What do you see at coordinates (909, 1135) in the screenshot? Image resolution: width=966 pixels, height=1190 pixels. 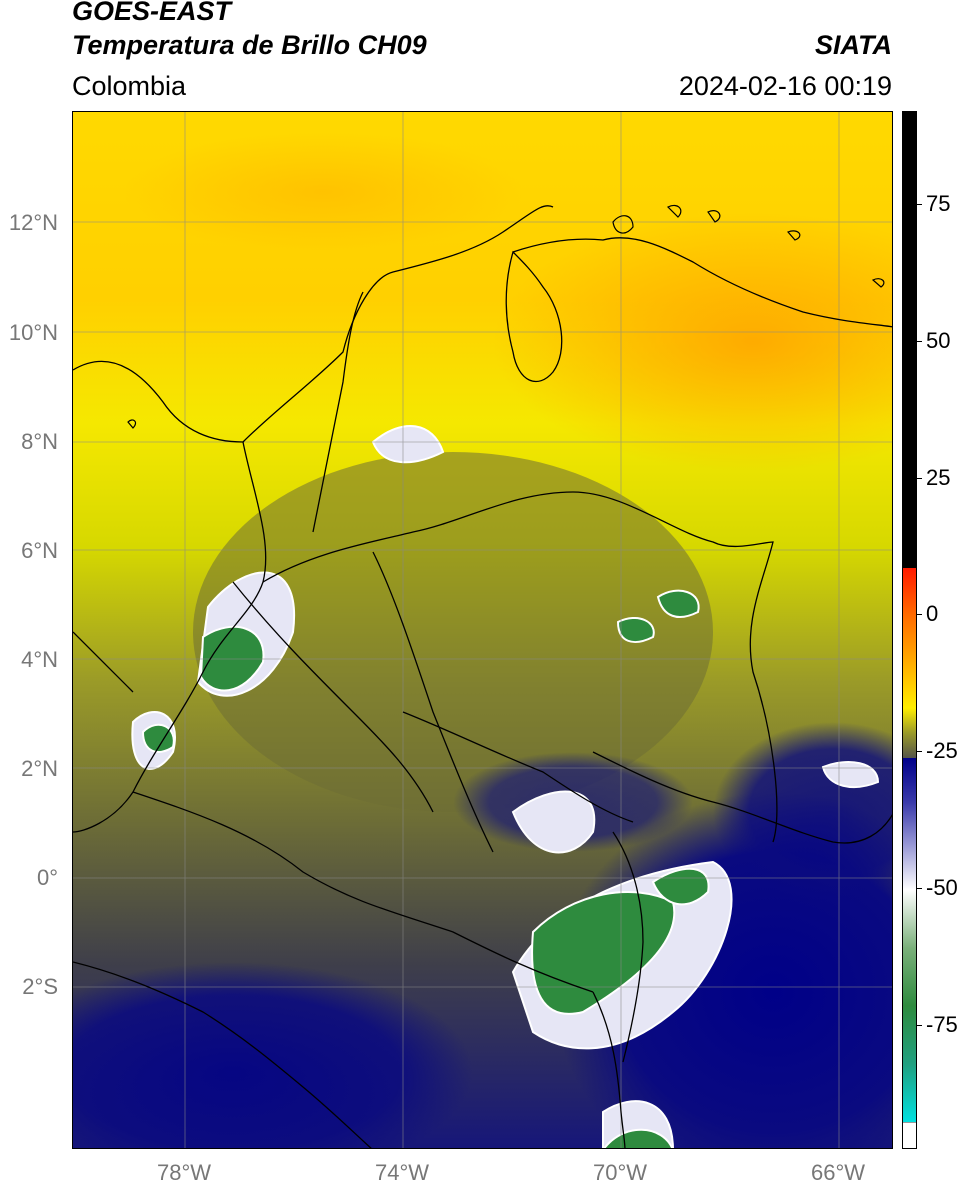 I see `colorbar-segment-white` at bounding box center [909, 1135].